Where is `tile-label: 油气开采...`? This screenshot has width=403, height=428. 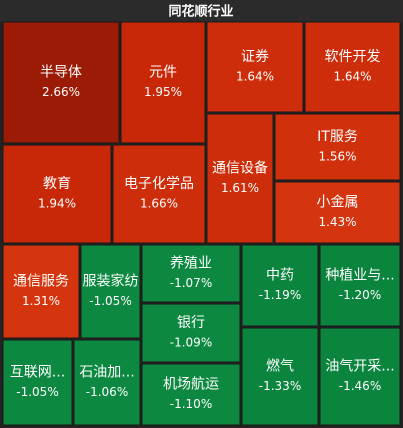 tile-label: 油气开采... is located at coordinates (359, 367).